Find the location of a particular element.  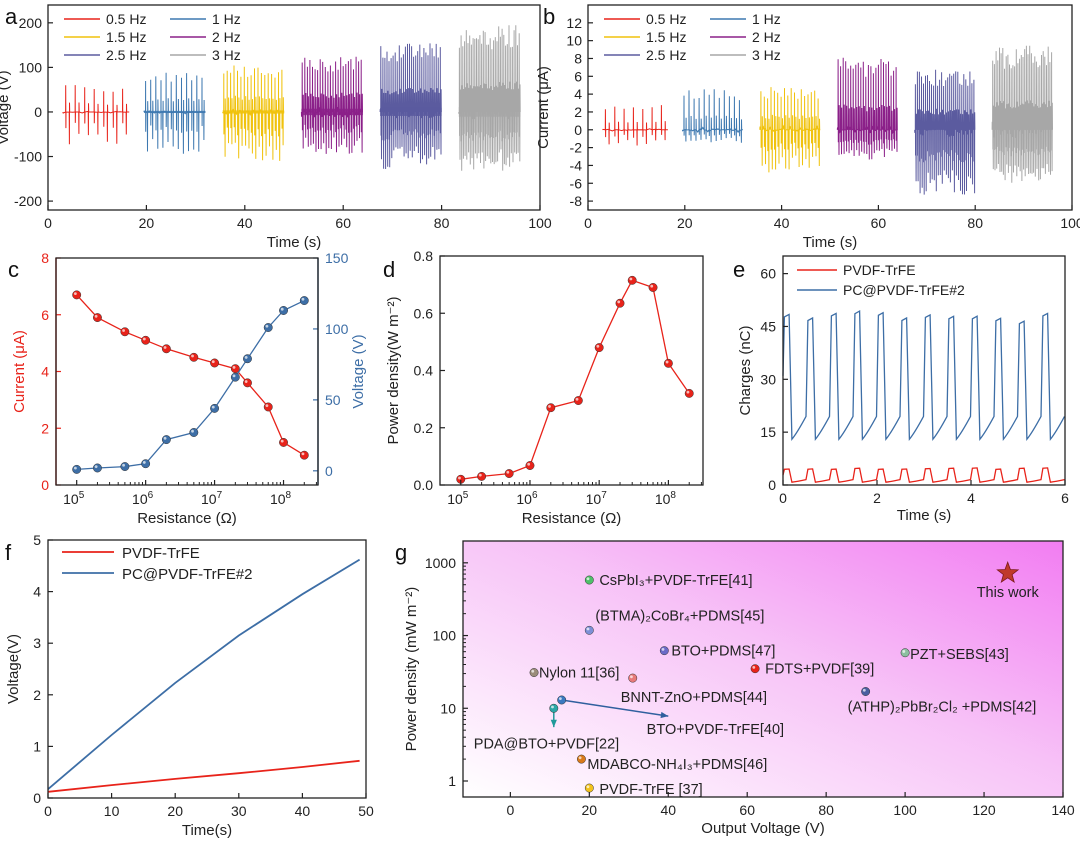

y-tick-label-e-4: 60 is located at coordinates (768, 274).